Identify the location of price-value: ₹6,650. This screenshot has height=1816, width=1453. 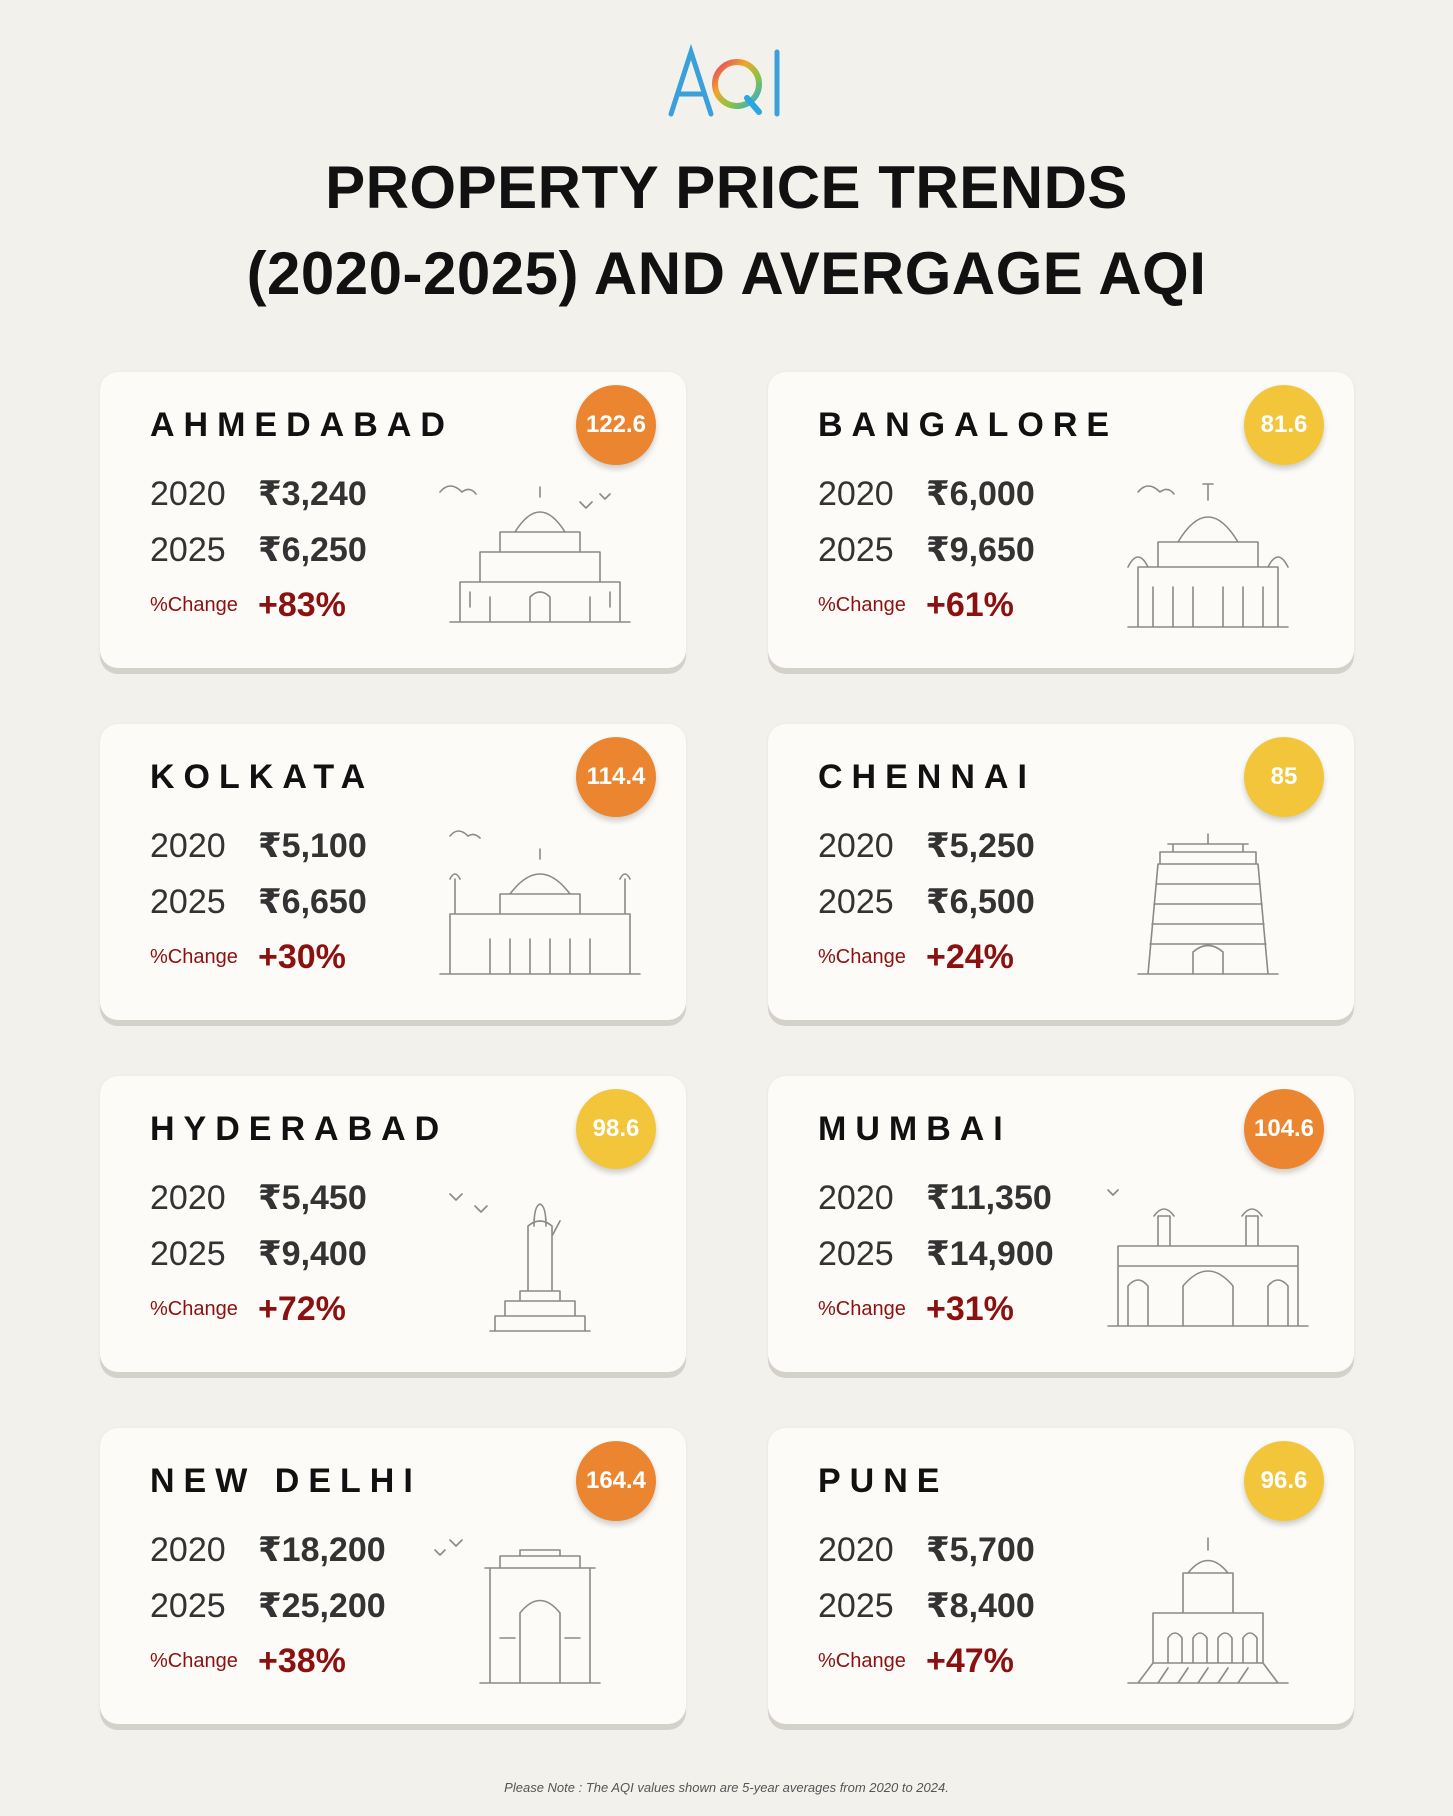
(312, 902).